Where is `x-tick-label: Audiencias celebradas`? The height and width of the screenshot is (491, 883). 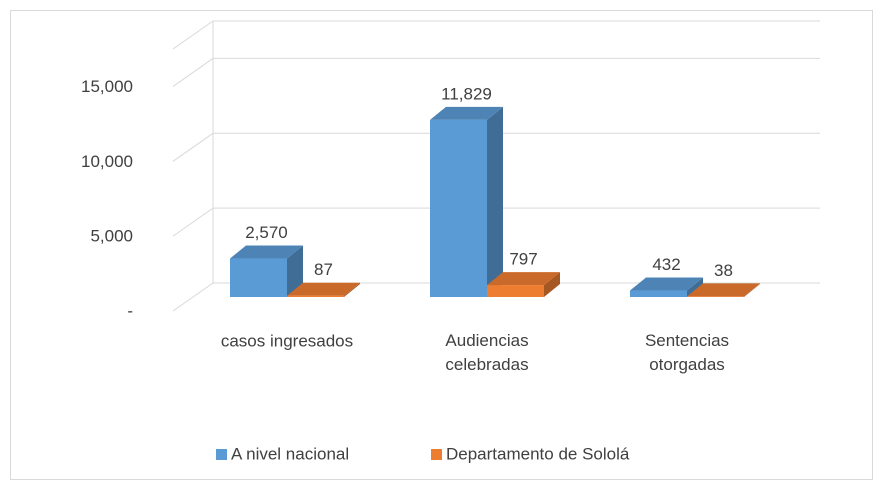
x-tick-label: Audiencias celebradas is located at coordinates (486, 352).